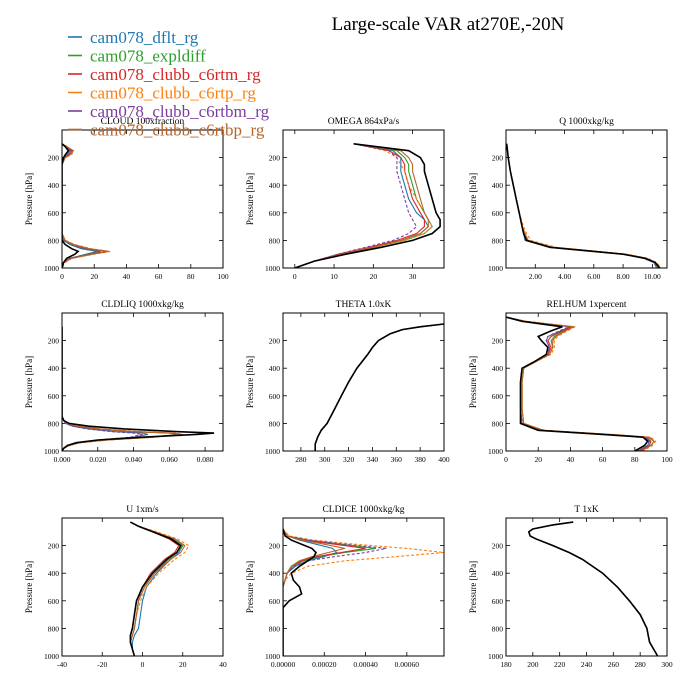 This screenshot has width=700, height=700. Describe the element at coordinates (365, 664) in the screenshot. I see `x-tick-label: 0.00040` at that location.